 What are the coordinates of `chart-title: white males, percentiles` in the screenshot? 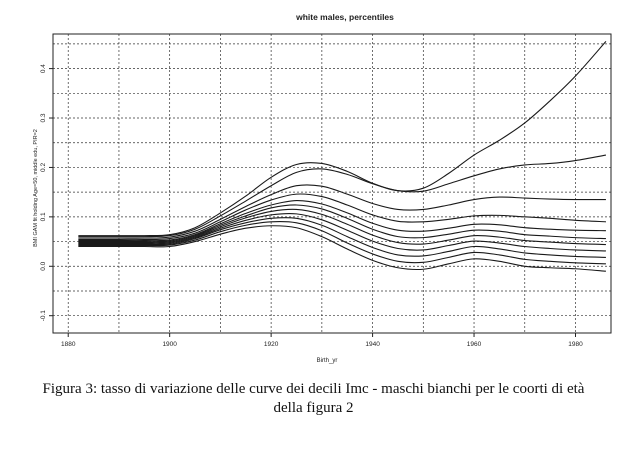 It's located at (344, 17).